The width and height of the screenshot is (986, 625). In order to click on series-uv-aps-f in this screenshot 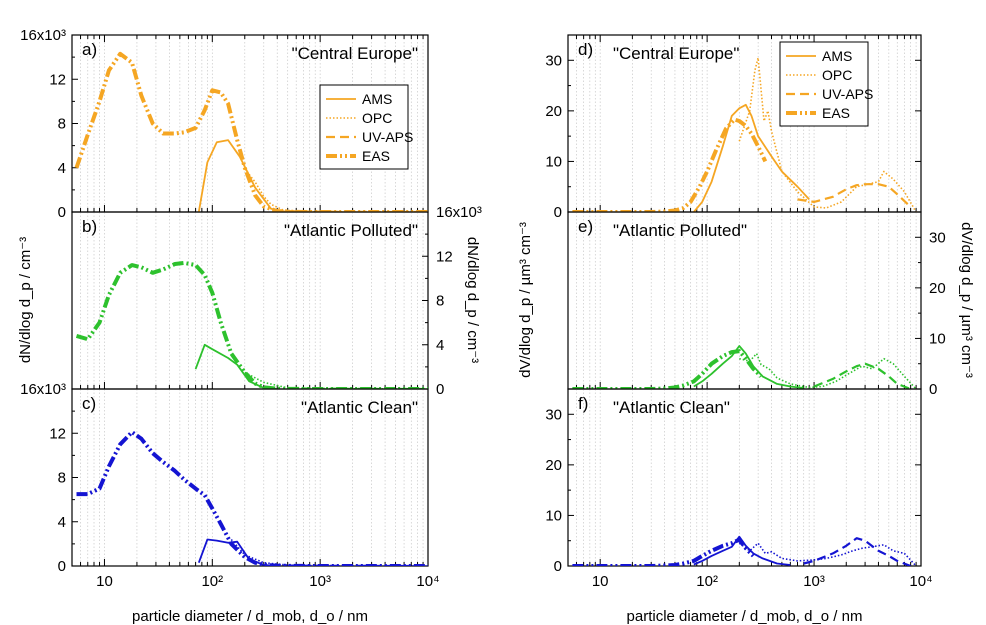, I will do `click(857, 551)`.